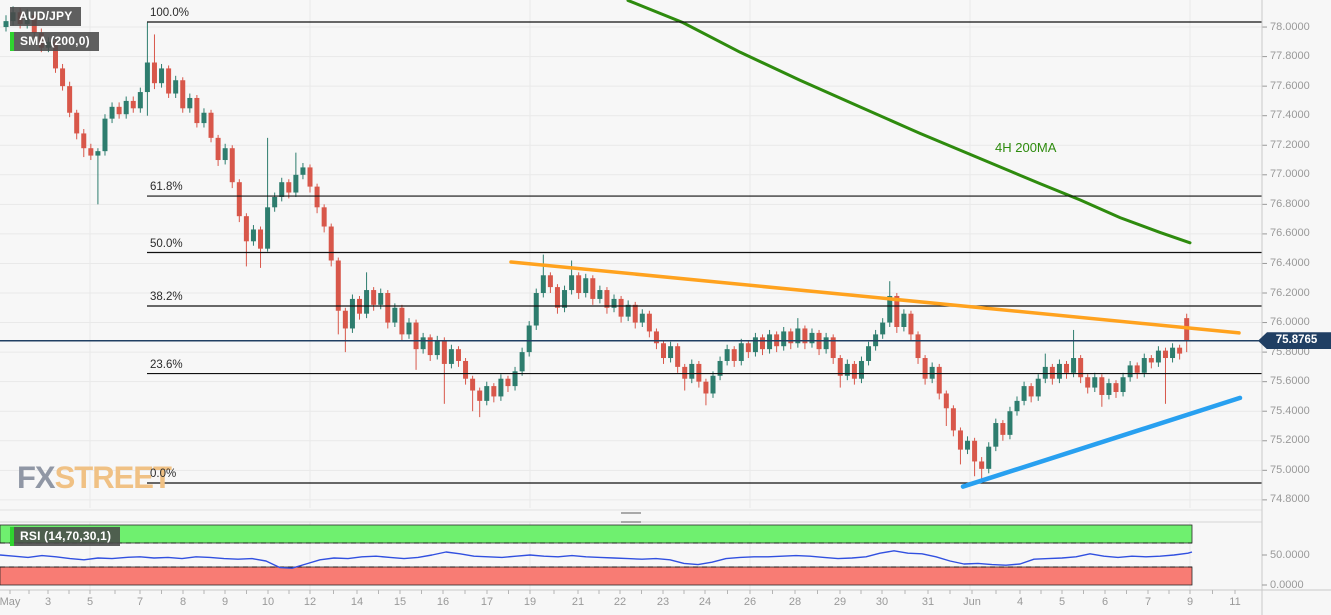 The height and width of the screenshot is (615, 1331). I want to click on price-tick-label: 74.8000, so click(1290, 499).